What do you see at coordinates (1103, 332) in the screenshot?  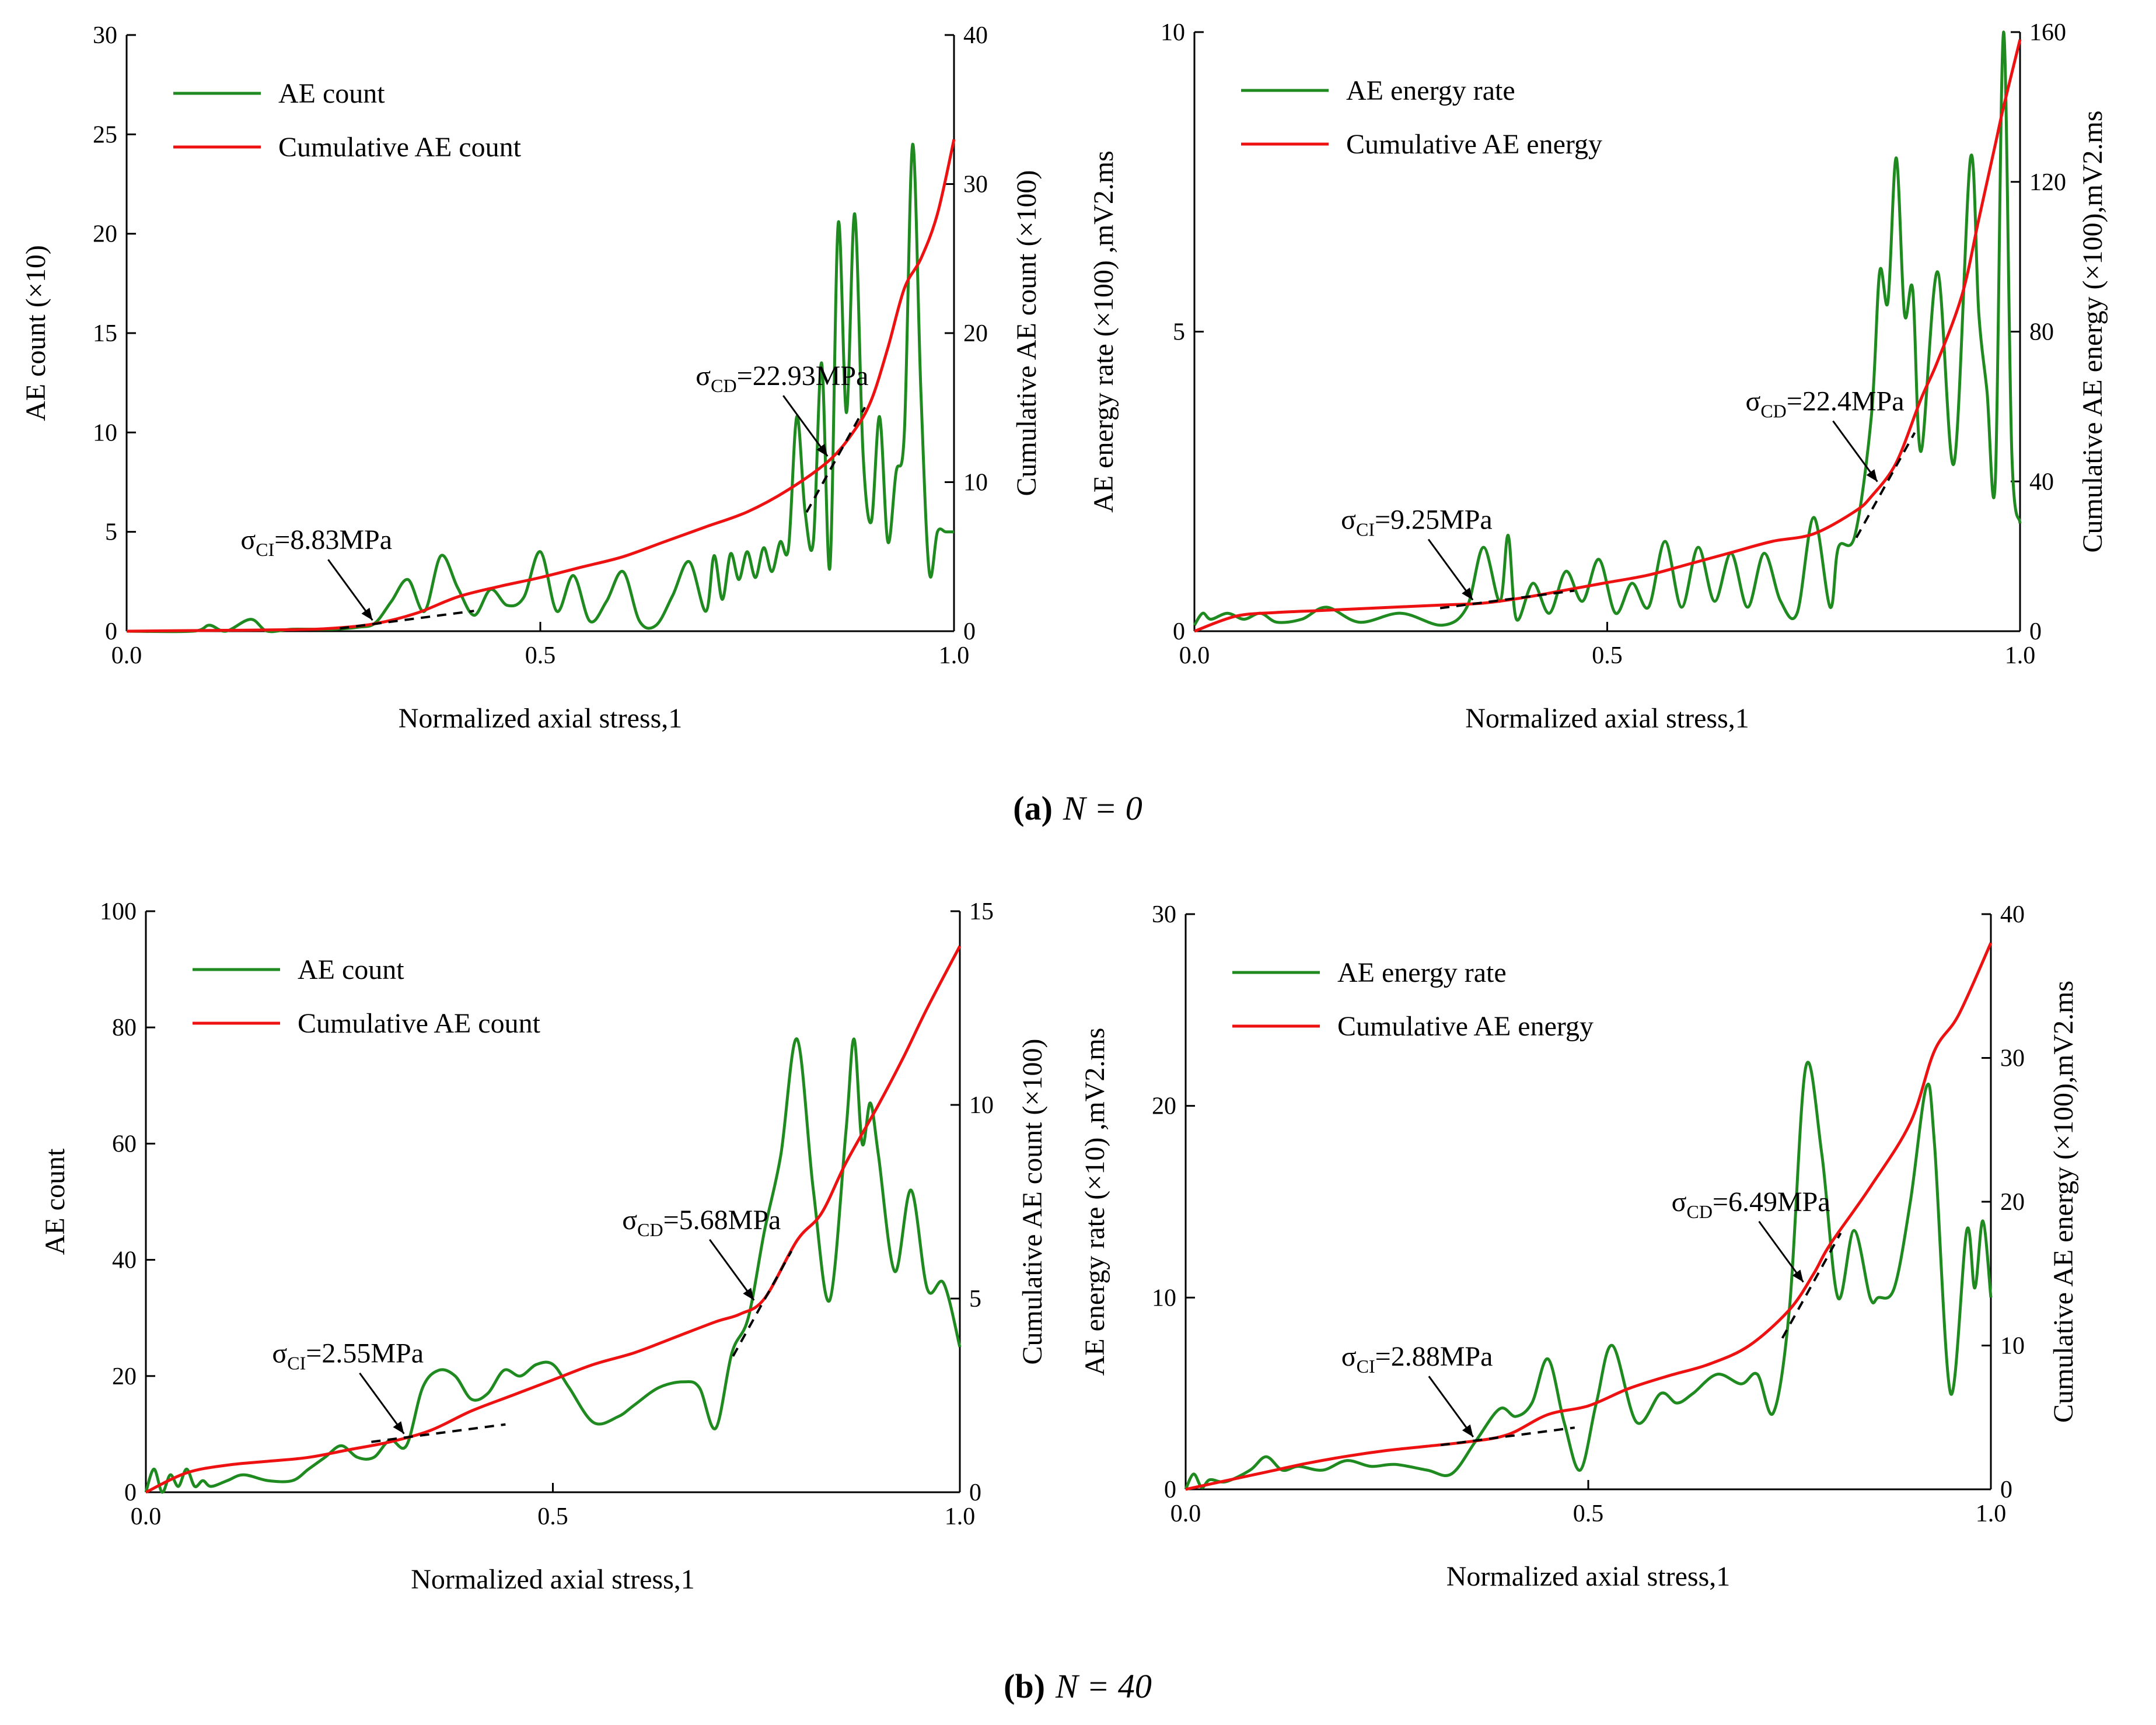 I see `y-axis-label: AE energy rate (×100) ,mV2.ms` at bounding box center [1103, 332].